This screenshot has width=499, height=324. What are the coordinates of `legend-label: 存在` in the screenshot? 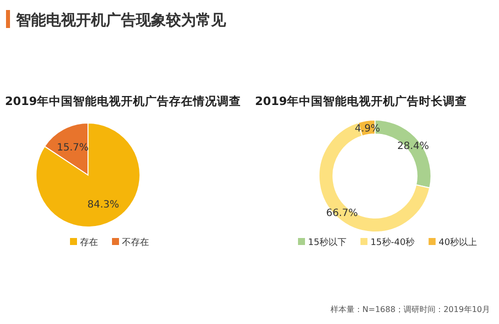 It's located at (89, 242).